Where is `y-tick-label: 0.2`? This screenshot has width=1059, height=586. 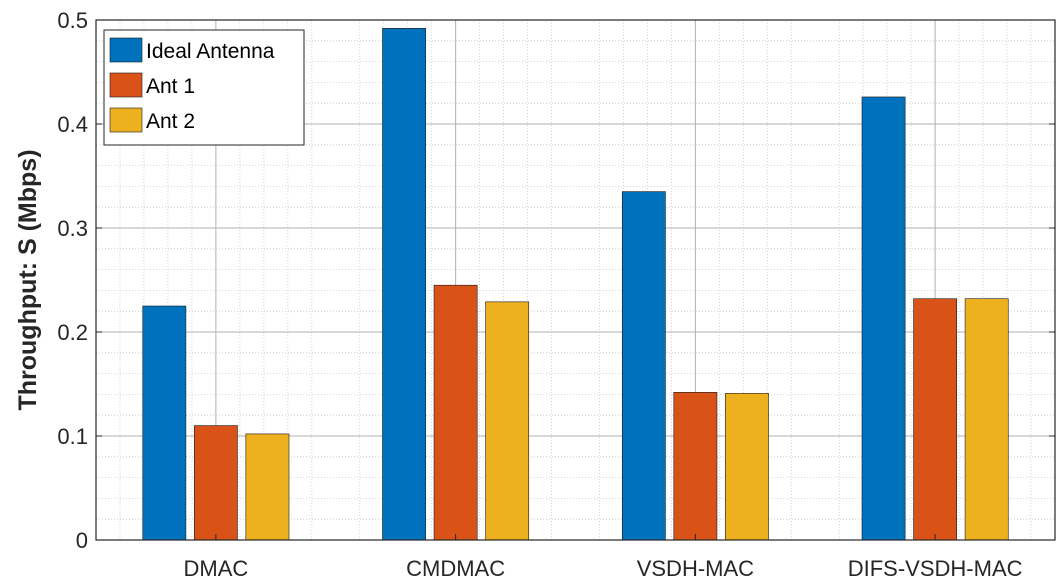
y-tick-label: 0.2 is located at coordinates (72, 332).